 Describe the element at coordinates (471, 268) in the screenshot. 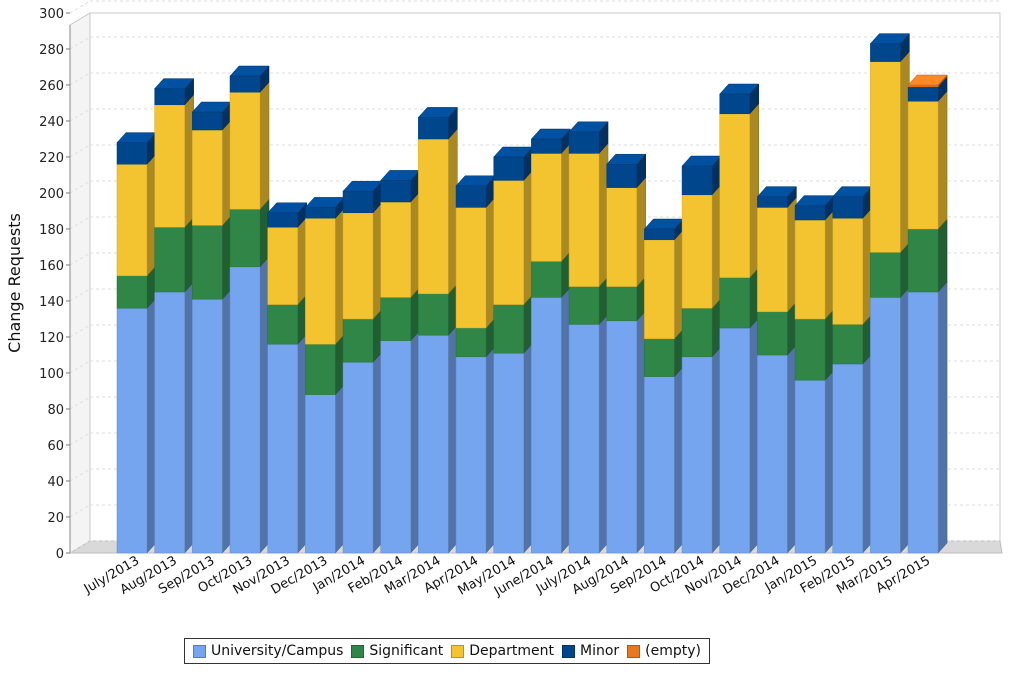

I see `bar-segment-Apr/2014-Department` at that location.